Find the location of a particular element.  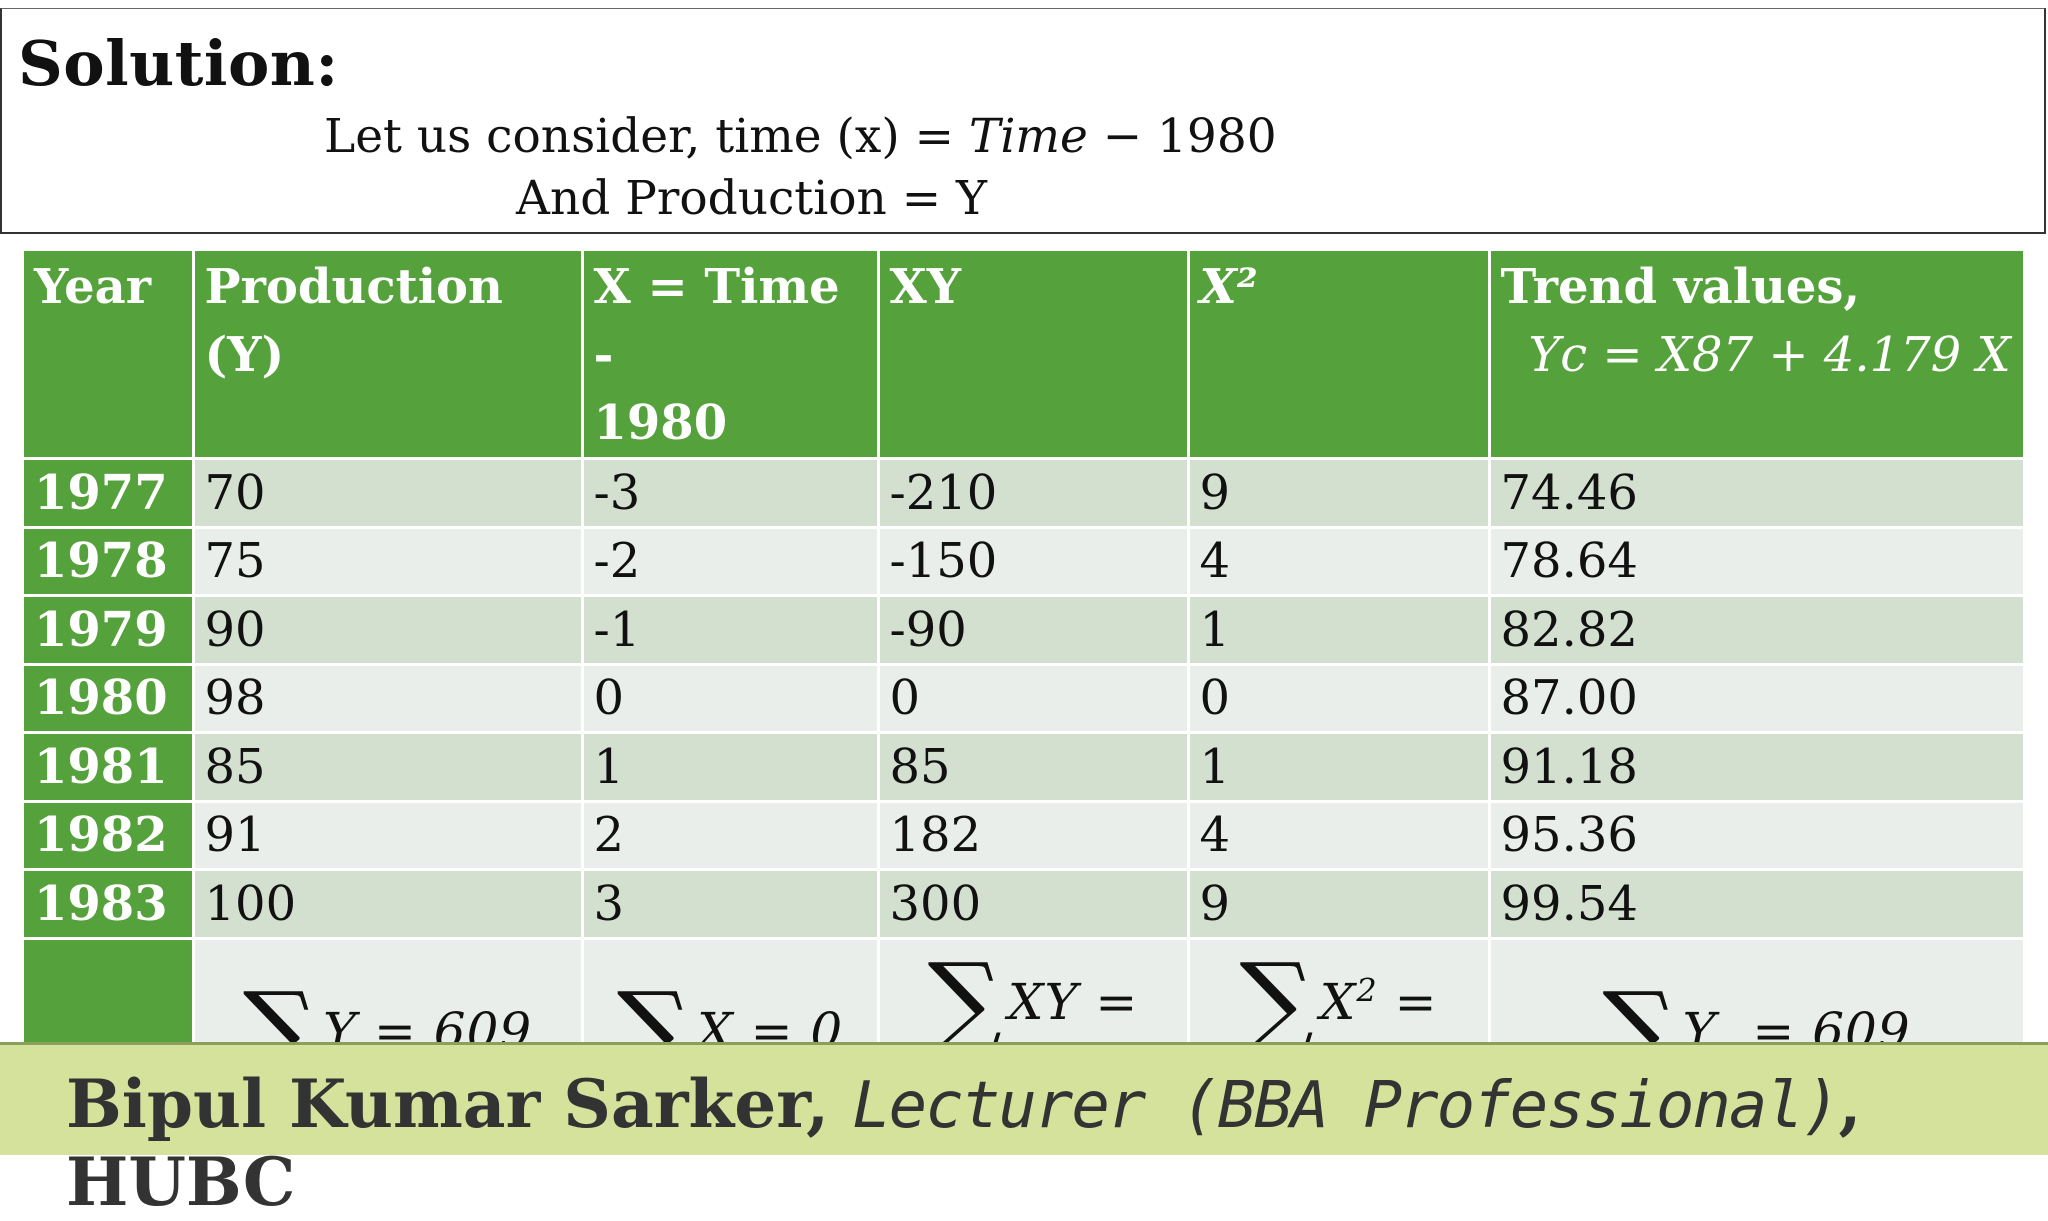

cell-xy: 182 is located at coordinates (1034, 836).